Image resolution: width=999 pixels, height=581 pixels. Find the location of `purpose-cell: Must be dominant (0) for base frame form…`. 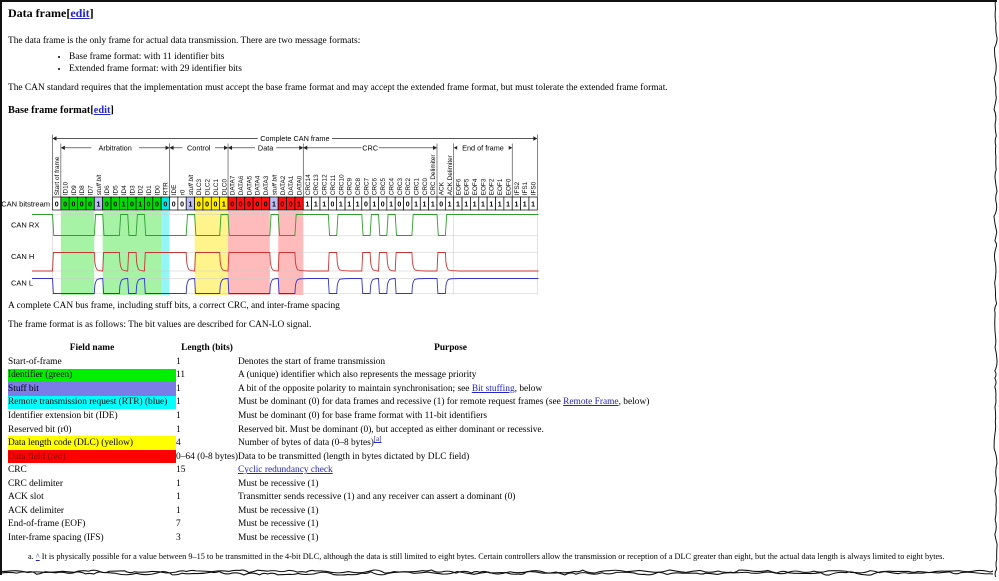

purpose-cell: Must be dominant (0) for base frame form… is located at coordinates (363, 415).